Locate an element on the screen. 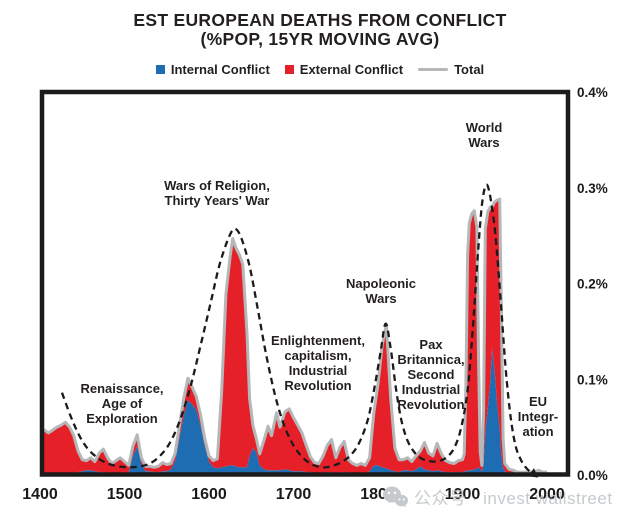 This screenshot has height=529, width=640. annotation-line: Renaissance, is located at coordinates (122, 388).